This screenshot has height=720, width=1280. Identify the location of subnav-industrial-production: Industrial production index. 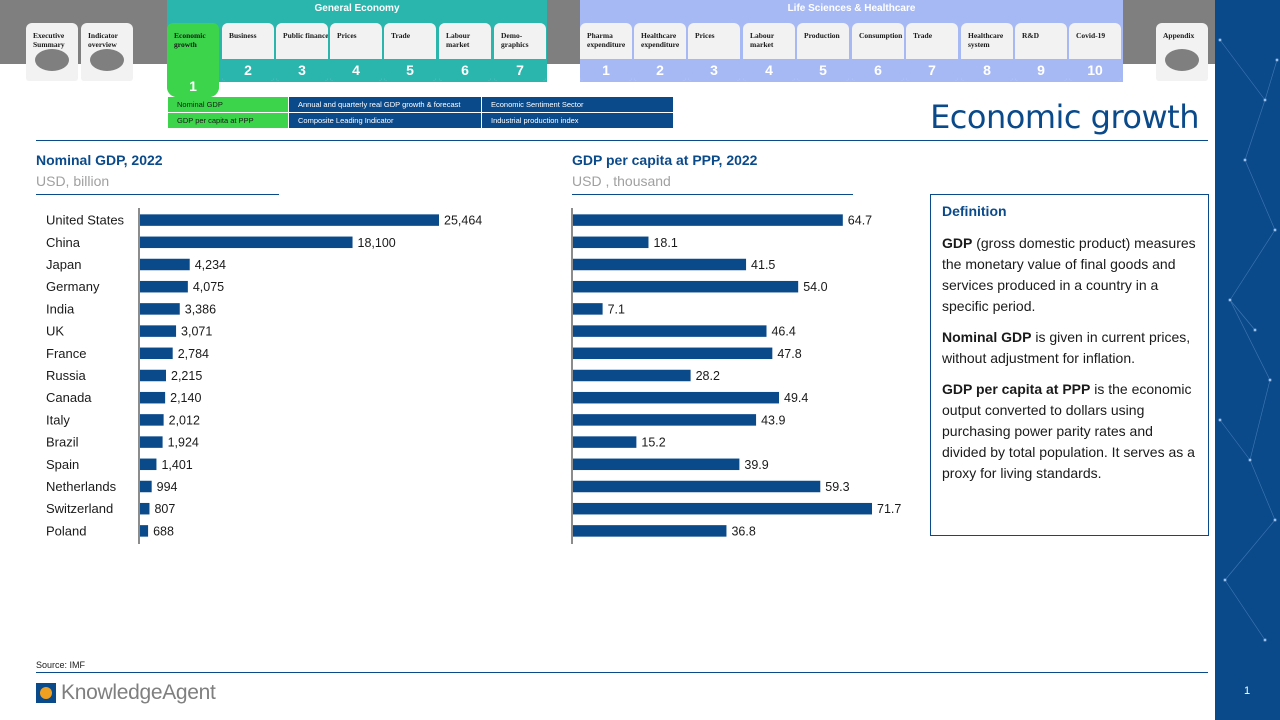
(577, 120).